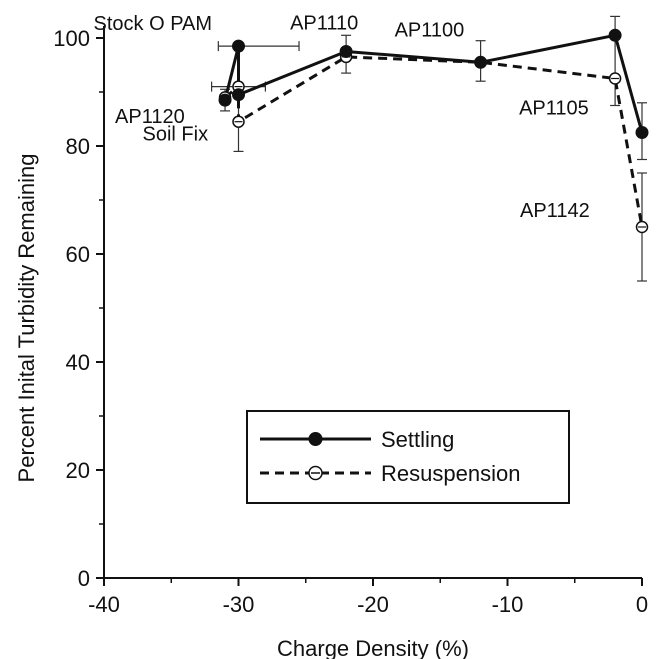 This screenshot has width=658, height=659. What do you see at coordinates (176, 135) in the screenshot?
I see `annotation-soil-fix: Soil Fix` at bounding box center [176, 135].